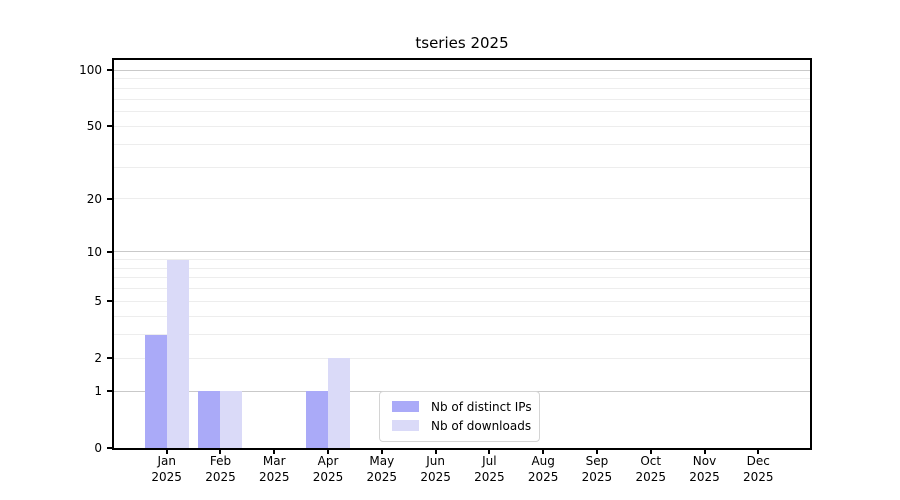  I want to click on y-tick-label: 20, so click(94, 198).